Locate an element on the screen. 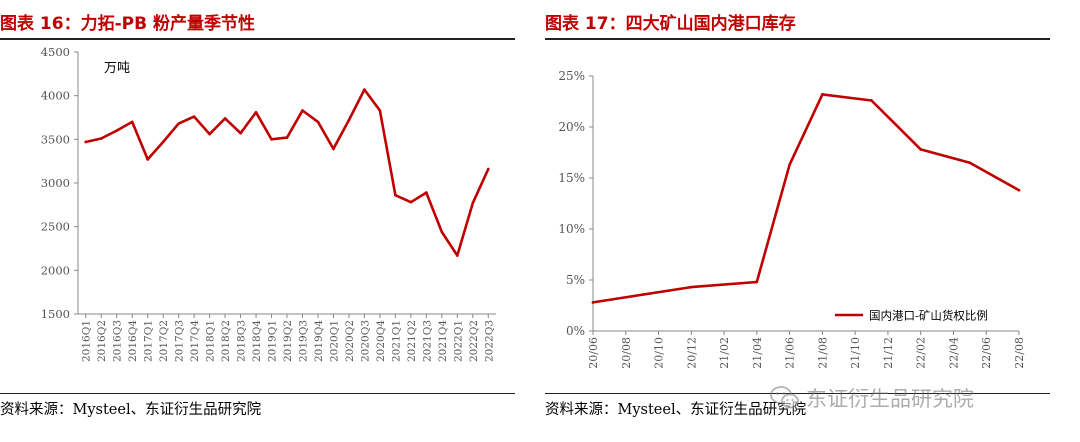 This screenshot has height=442, width=1080. x-tick-label: 2022Q3 is located at coordinates (489, 341).